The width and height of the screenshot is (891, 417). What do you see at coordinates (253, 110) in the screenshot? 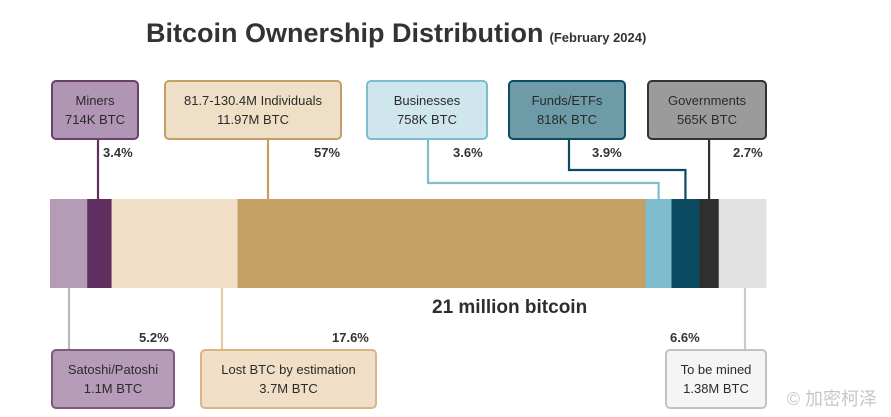
I see `label-box-individuals: 81.7-130.4M Individuals 11.97M BTC` at bounding box center [253, 110].